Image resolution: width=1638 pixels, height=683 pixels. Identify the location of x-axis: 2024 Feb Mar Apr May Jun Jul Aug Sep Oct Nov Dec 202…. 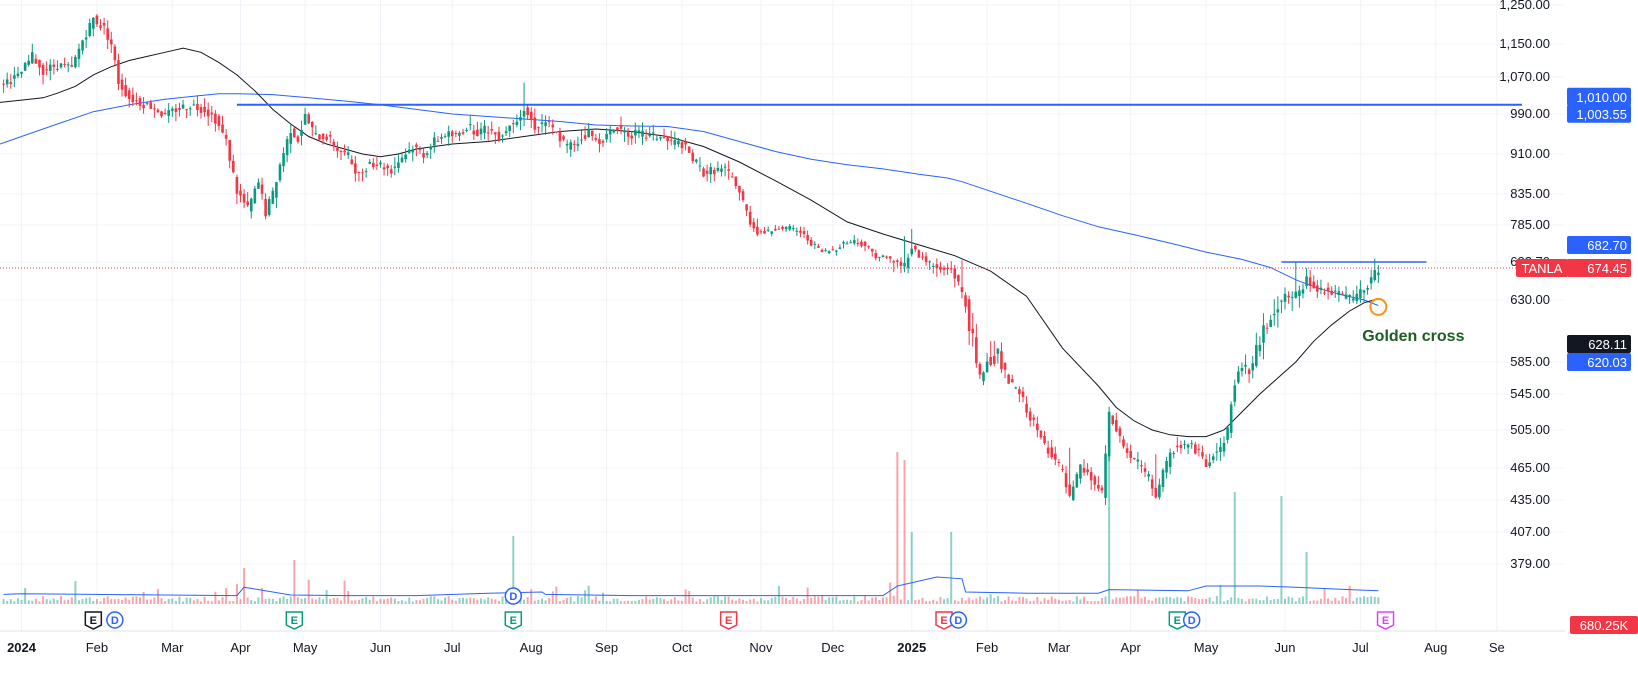
(756, 647).